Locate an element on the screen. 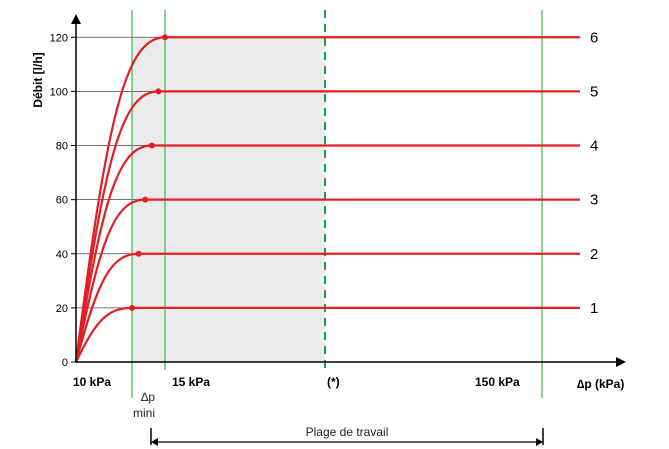 The height and width of the screenshot is (449, 669). series-label-2: 2 is located at coordinates (594, 254).